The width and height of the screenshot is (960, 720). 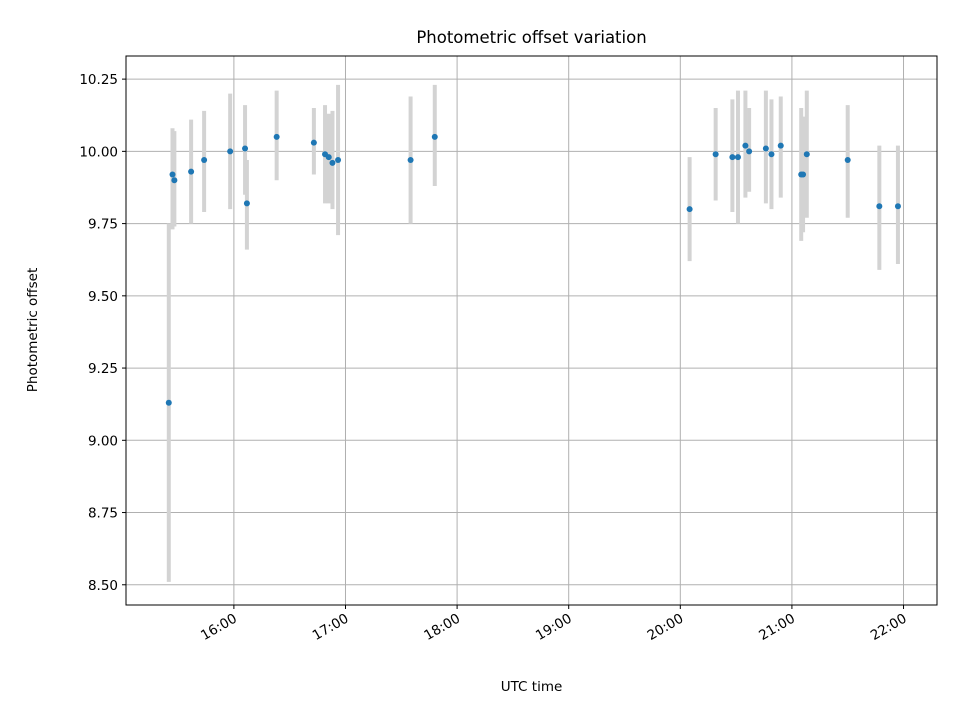 I want to click on x-axis-label: UTC time, so click(x=532, y=687).